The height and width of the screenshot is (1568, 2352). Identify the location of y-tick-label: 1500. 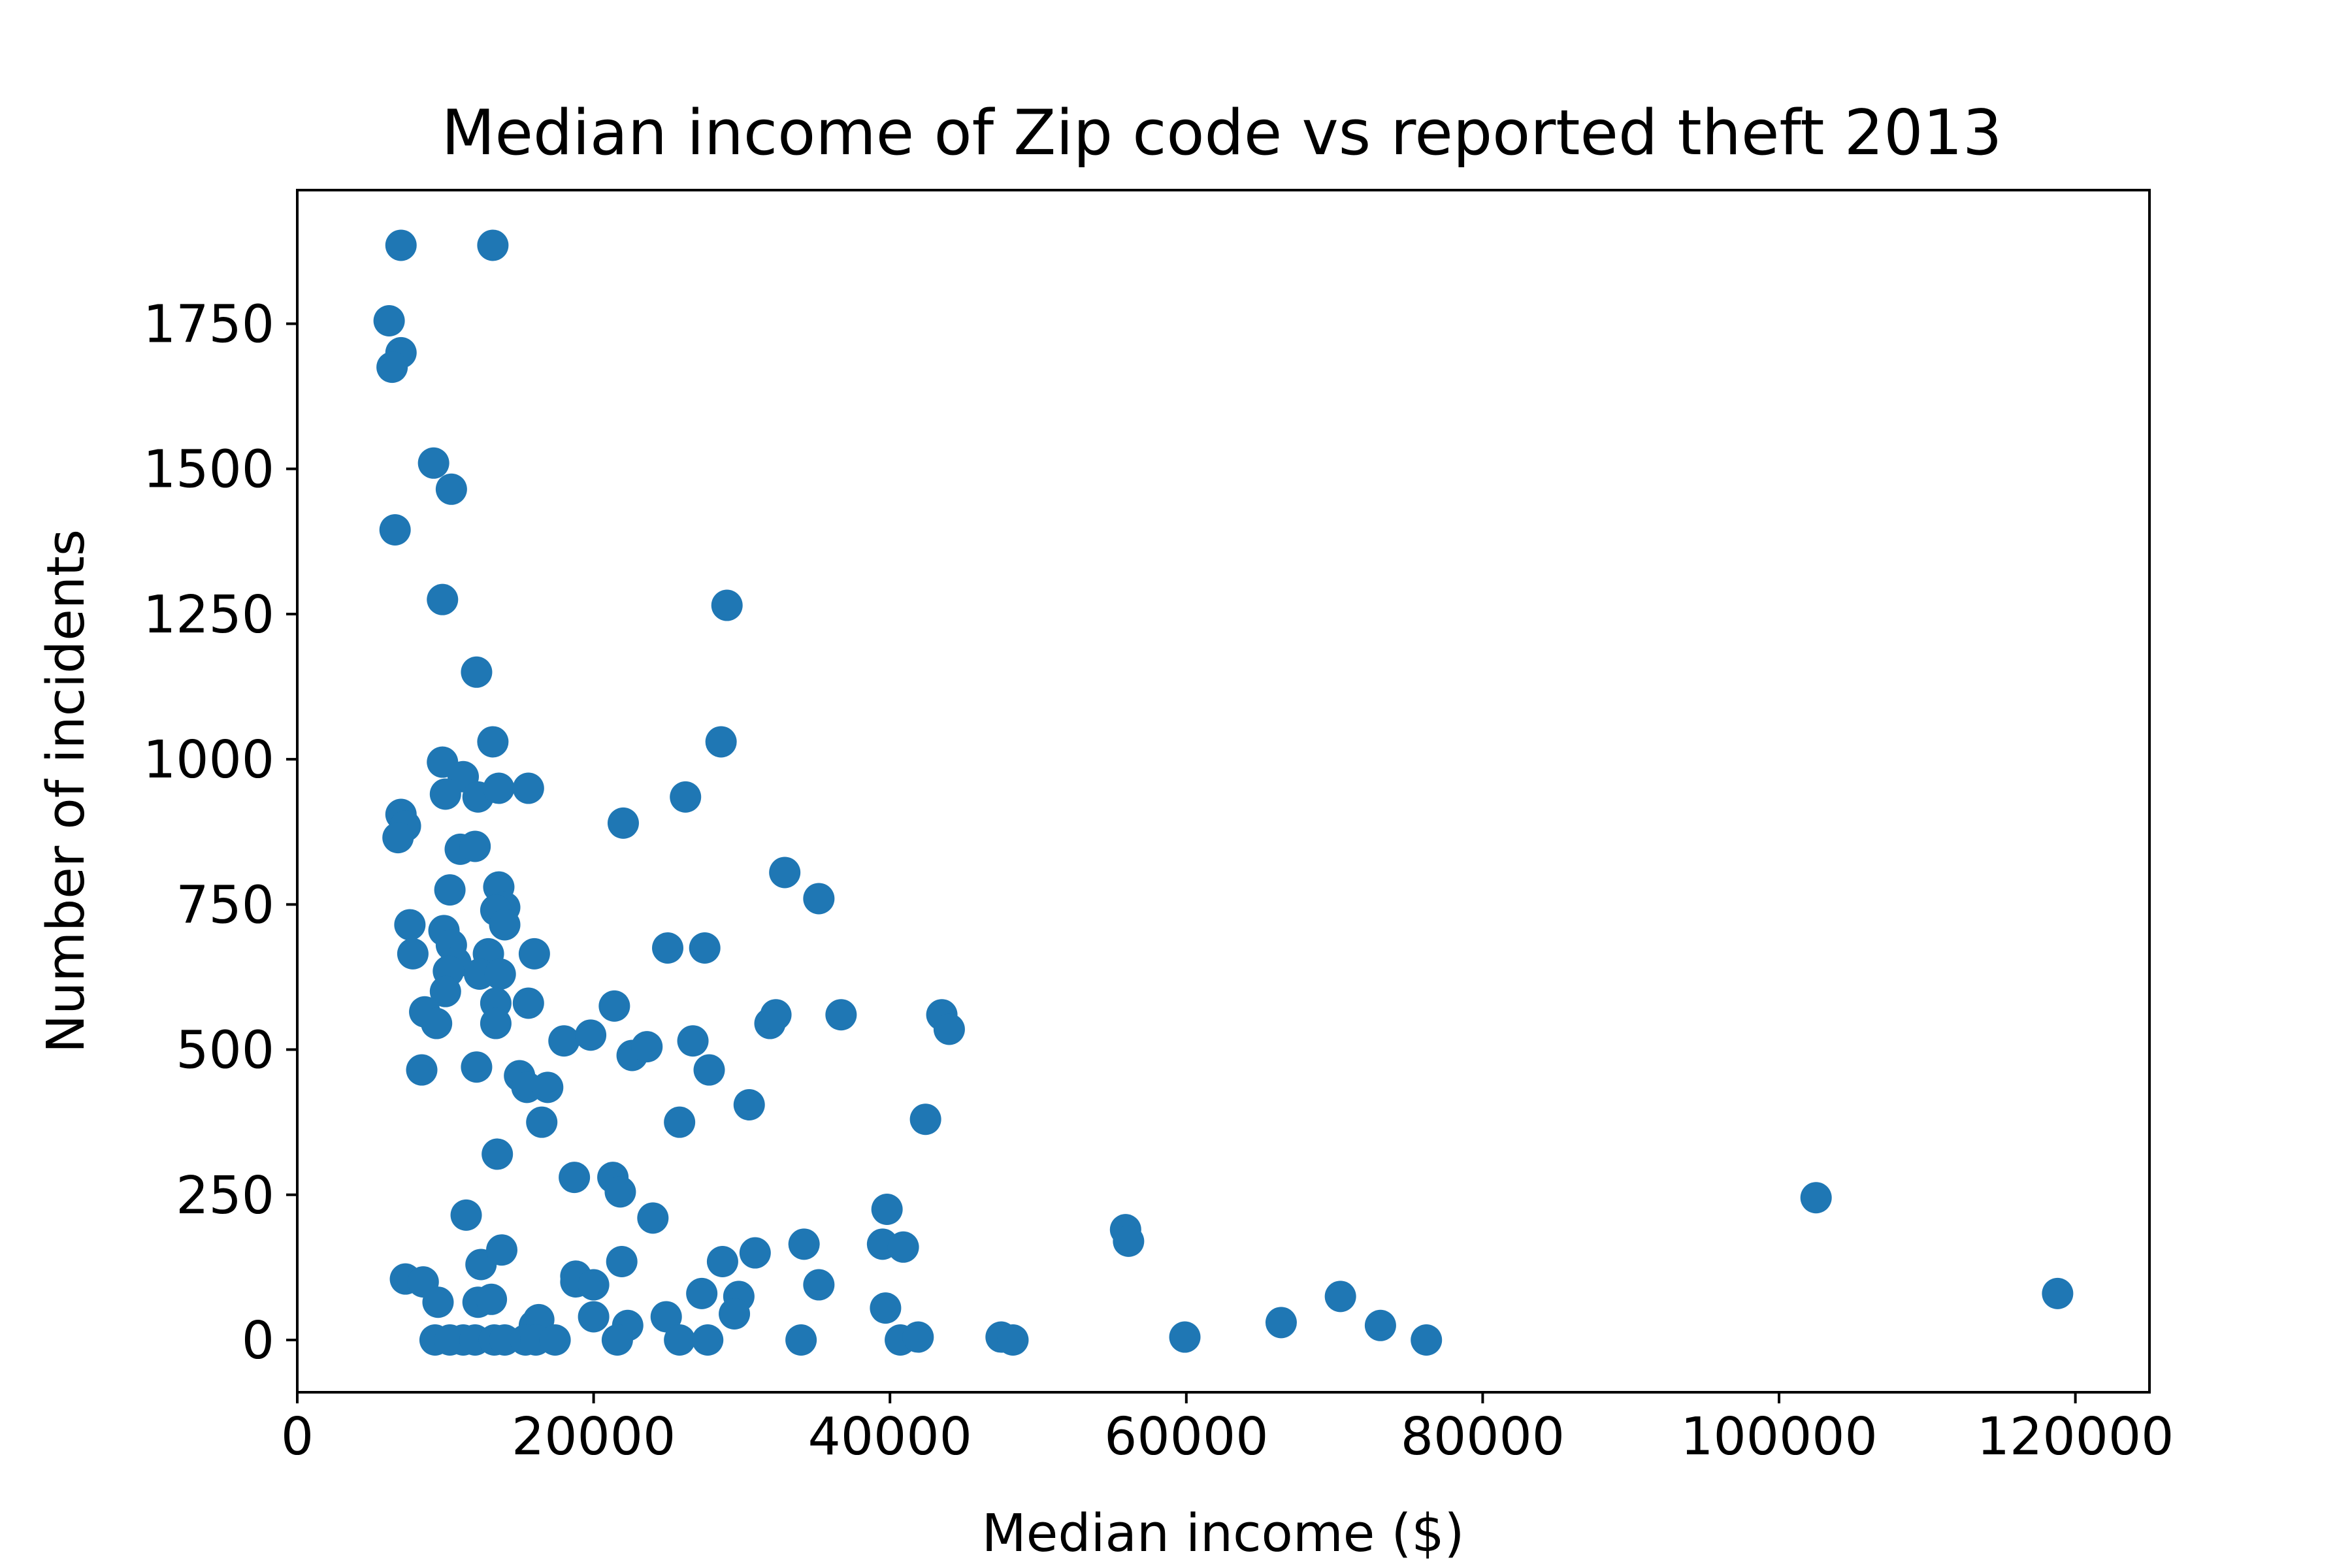
(208, 470).